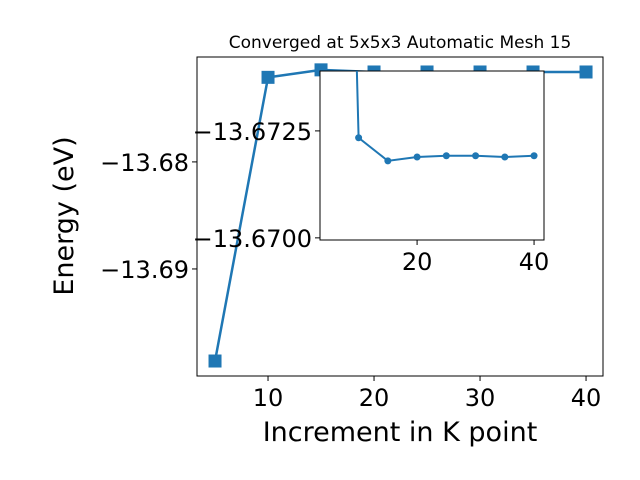 The image size is (640, 480). What do you see at coordinates (400, 432) in the screenshot?
I see `x-axis-label: Increment in K point` at bounding box center [400, 432].